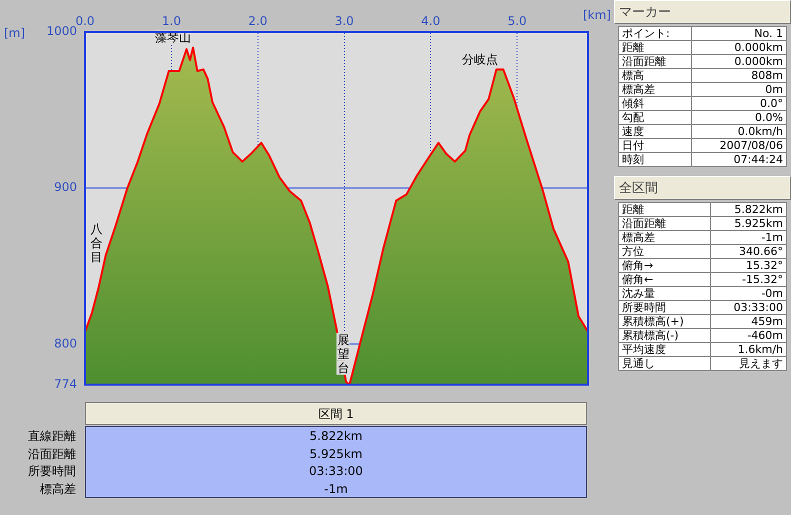 This screenshot has width=791, height=515. What do you see at coordinates (65, 187) in the screenshot?
I see `y-tick-label: 900` at bounding box center [65, 187].